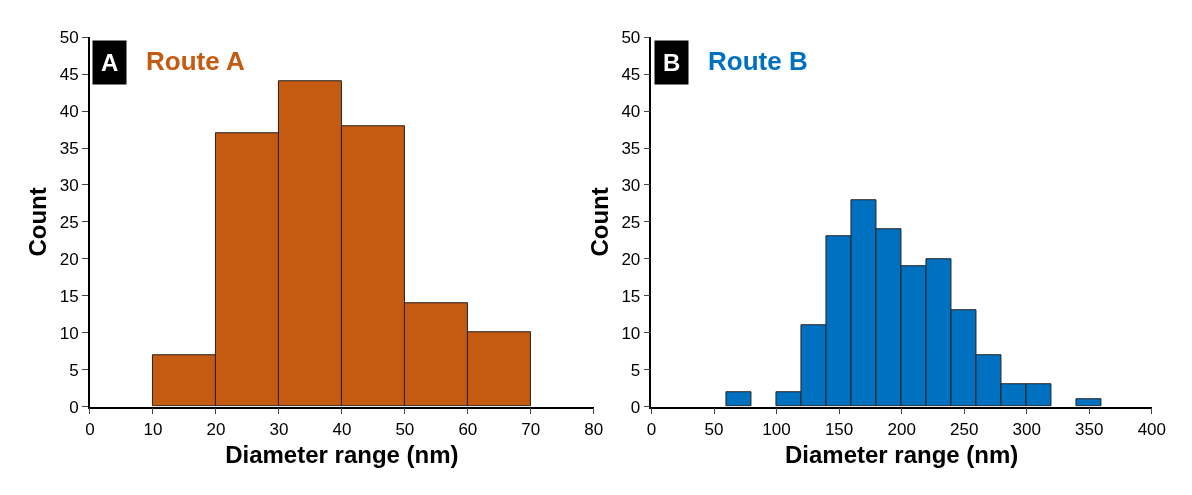 The width and height of the screenshot is (1192, 495). I want to click on x-tick-label: 80, so click(594, 429).